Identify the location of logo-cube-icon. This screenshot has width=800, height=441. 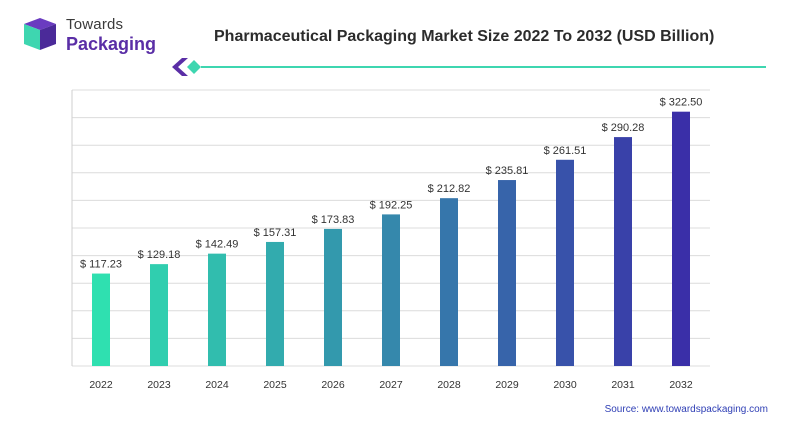
(40, 34).